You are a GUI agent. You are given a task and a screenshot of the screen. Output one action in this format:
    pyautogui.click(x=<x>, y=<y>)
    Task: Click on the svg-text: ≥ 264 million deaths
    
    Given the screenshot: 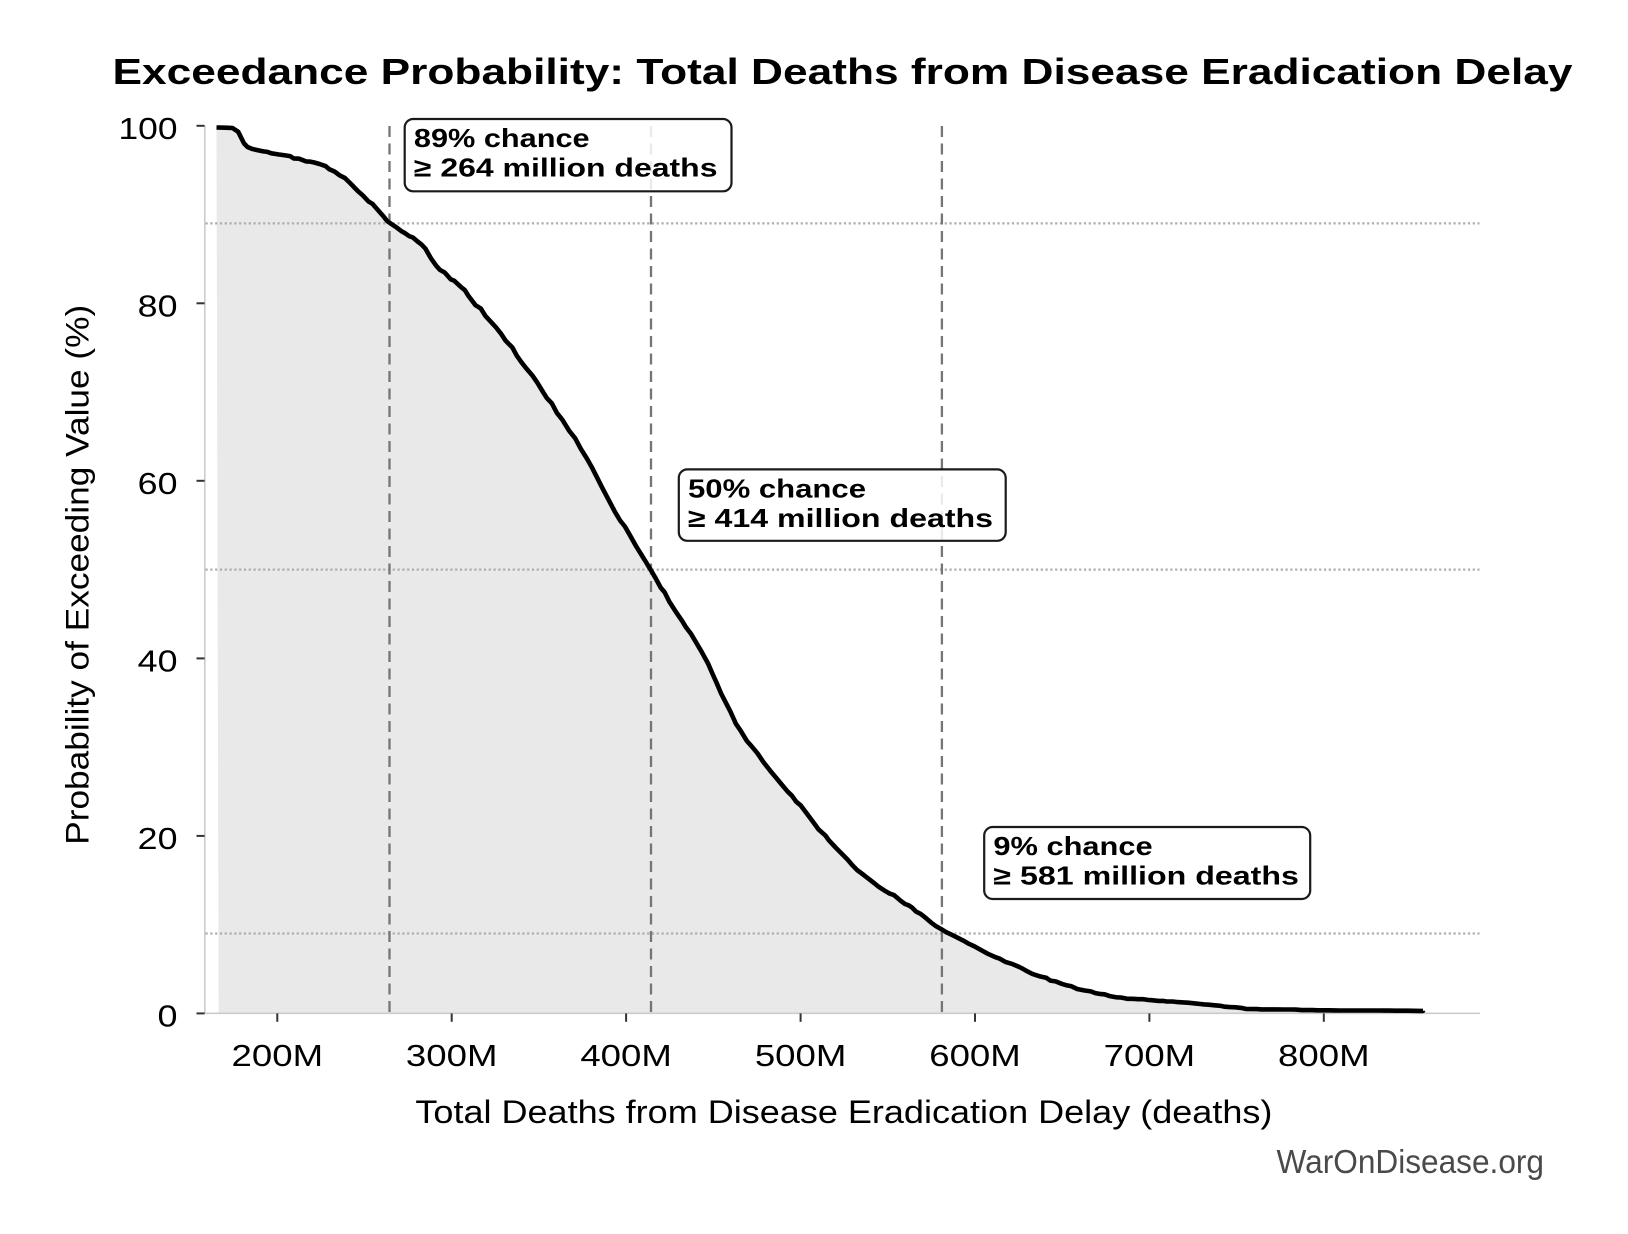 What is the action you would take?
    pyautogui.click(x=566, y=168)
    